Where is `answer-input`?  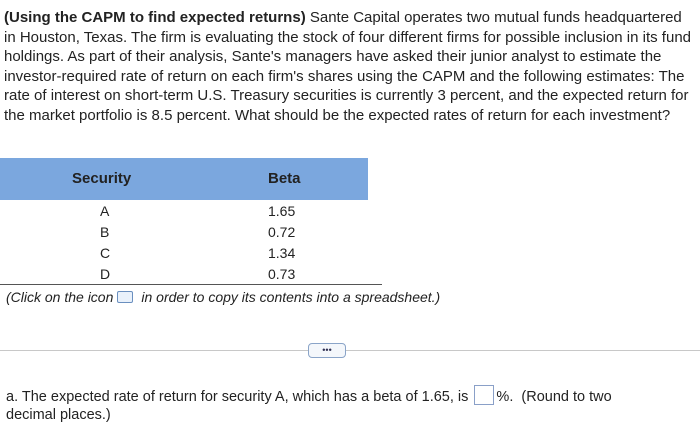 answer-input is located at coordinates (484, 395).